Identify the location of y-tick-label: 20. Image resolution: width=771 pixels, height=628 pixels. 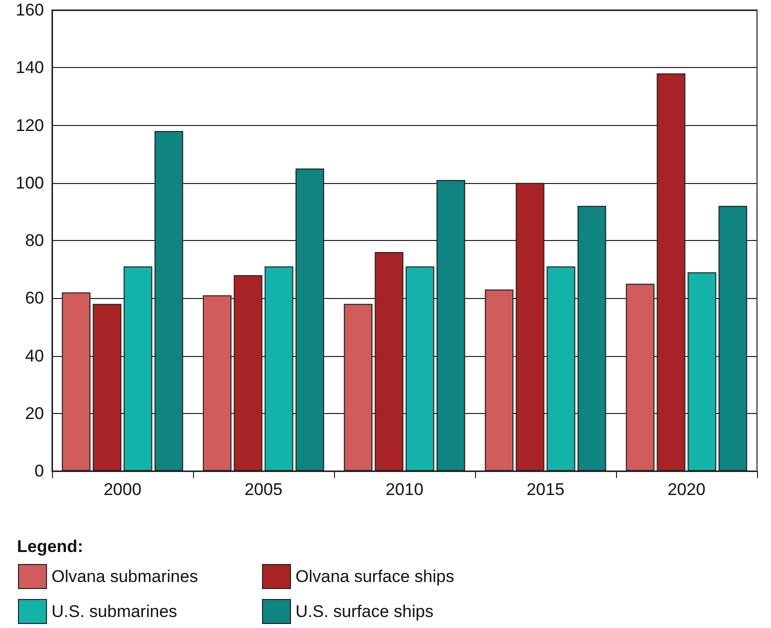
(34, 413).